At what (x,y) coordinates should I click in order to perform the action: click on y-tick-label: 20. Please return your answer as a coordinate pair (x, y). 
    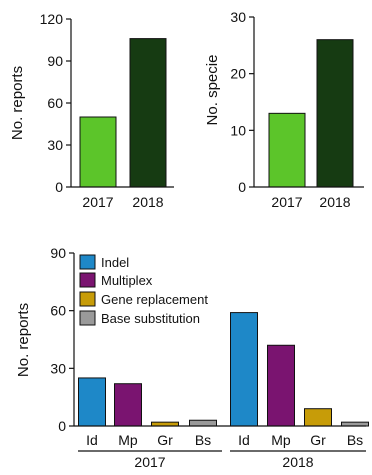
    Looking at the image, I should click on (238, 74).